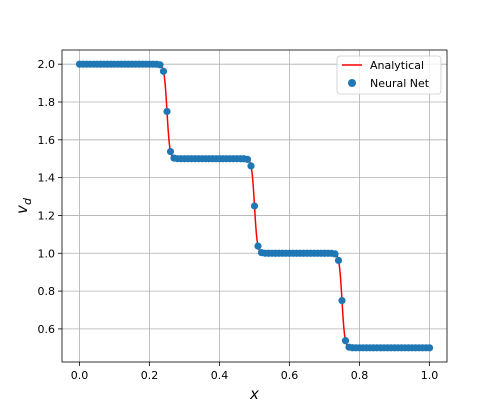 The width and height of the screenshot is (498, 415). I want to click on x-tick-label: 0.4, so click(220, 375).